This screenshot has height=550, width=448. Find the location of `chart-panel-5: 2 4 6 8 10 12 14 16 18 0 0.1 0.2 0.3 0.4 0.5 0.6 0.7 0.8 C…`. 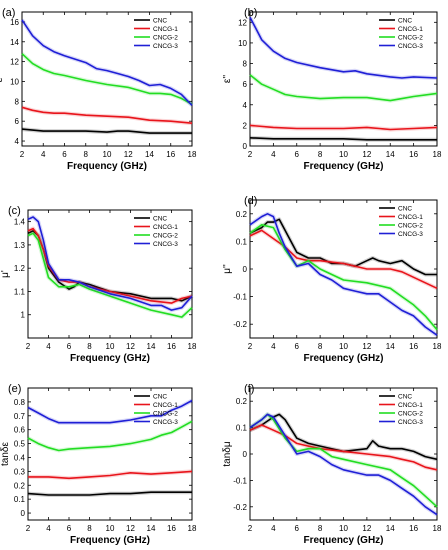

chart-panel-5: 2 4 6 8 10 12 14 16 18 0 0.1 0.2 0.3 0.4 0.5 0.6 0.7 0.8 C… is located at coordinates (98, 464).